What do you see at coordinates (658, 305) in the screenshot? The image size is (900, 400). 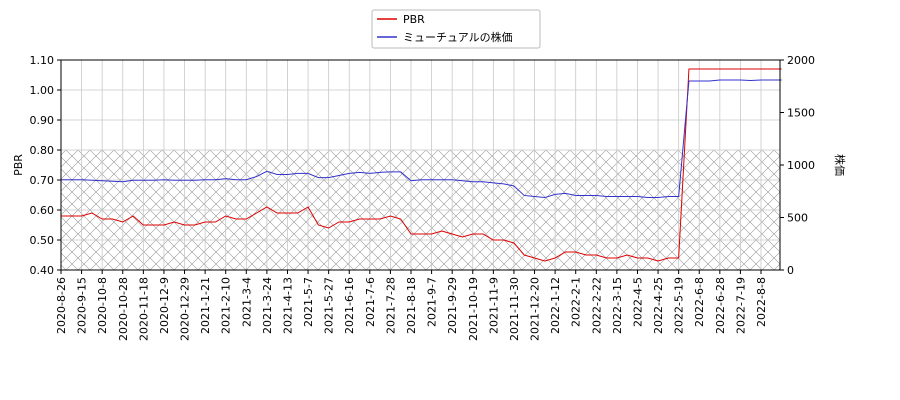 I see `x-tick-label: 2022-4-25` at bounding box center [658, 305].